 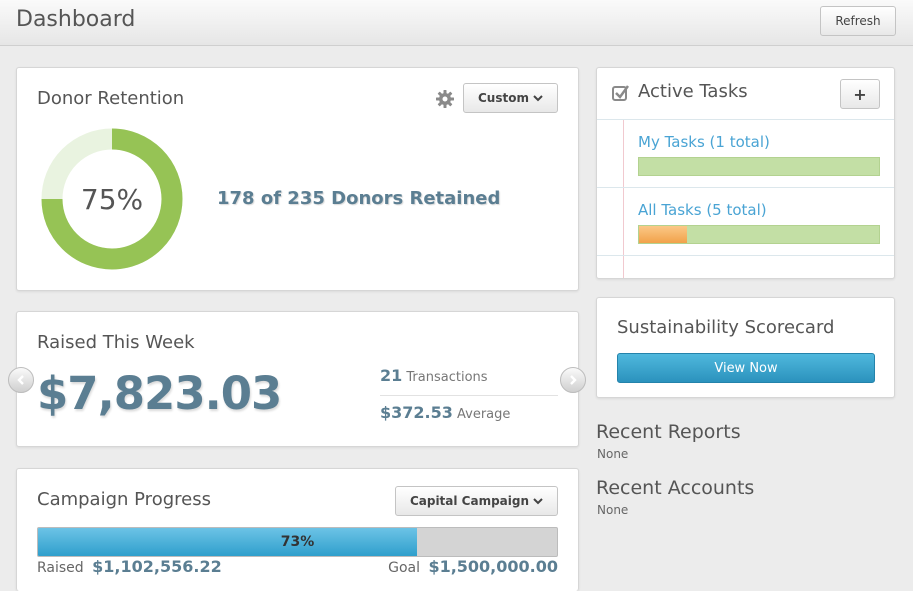 I want to click on campaign-goal-label: Goal, so click(x=404, y=568).